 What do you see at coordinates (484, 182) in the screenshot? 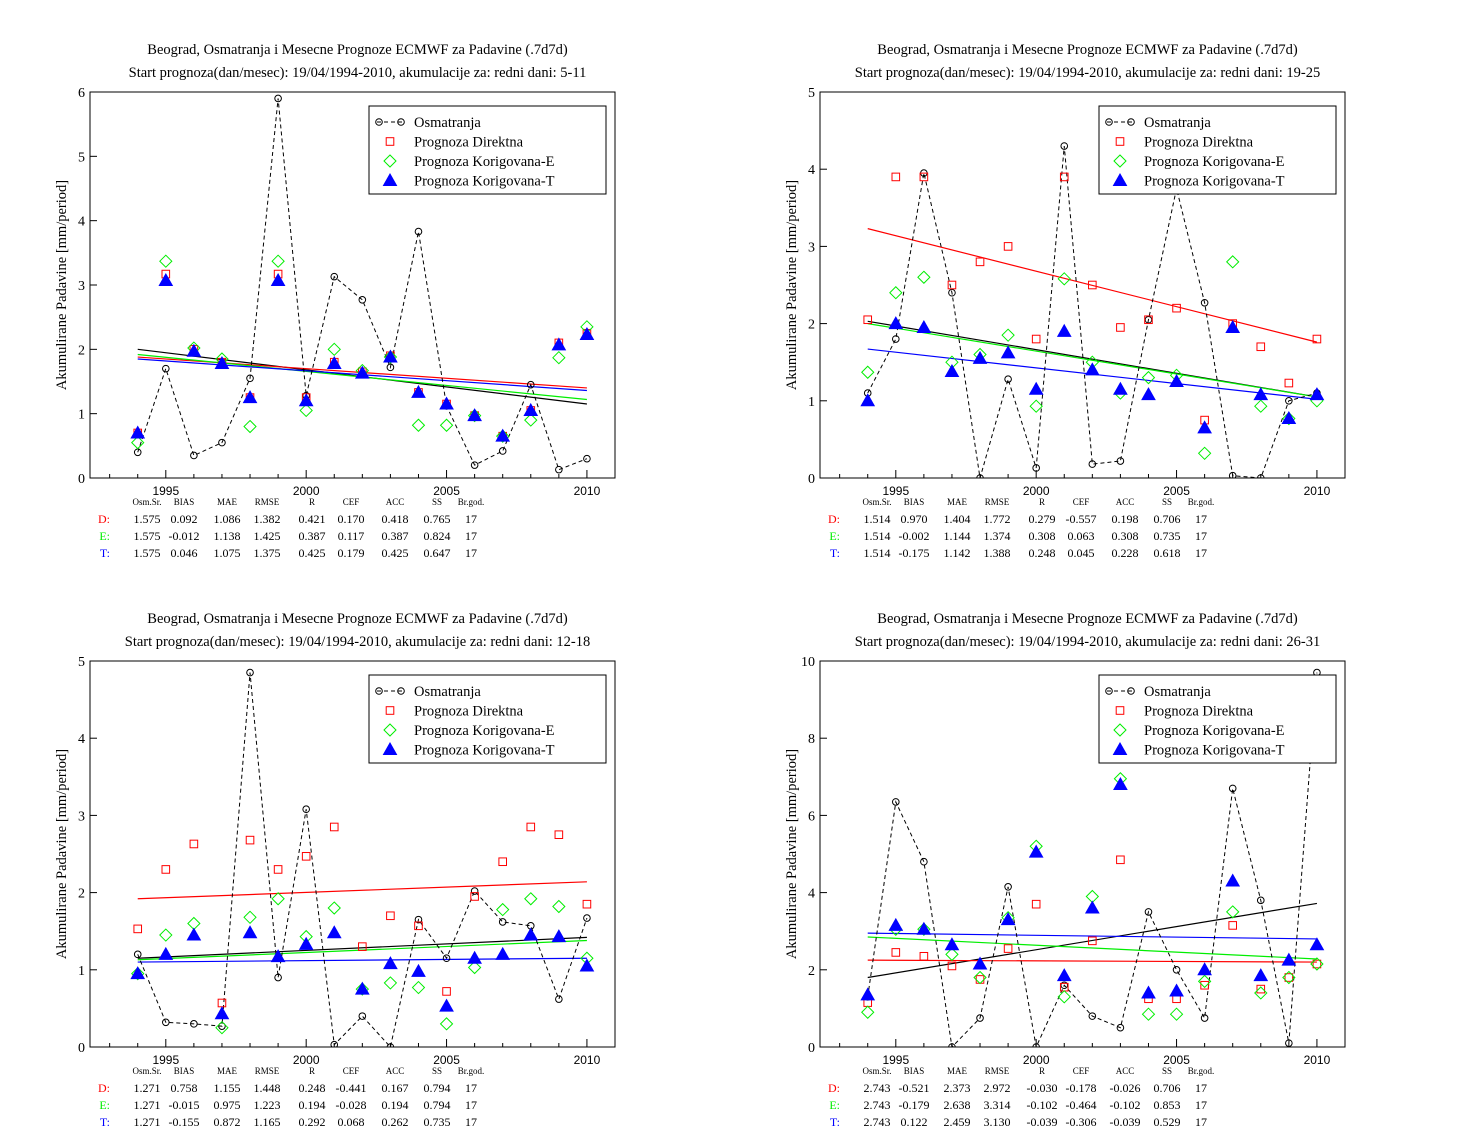
I see `legend-label: Prognoza Korigovana-T` at bounding box center [484, 182].